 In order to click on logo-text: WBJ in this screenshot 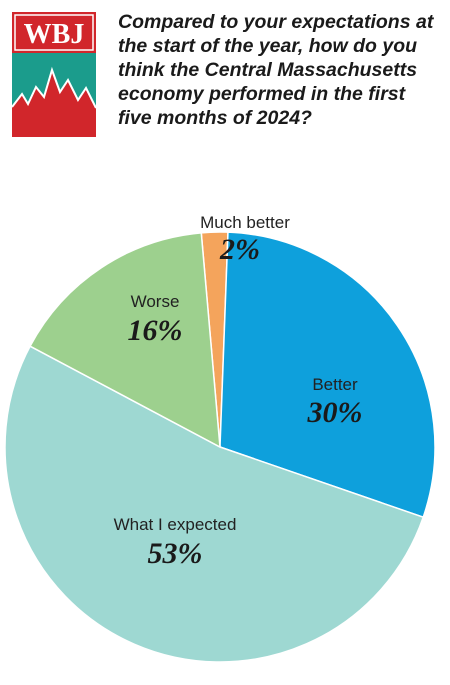, I will do `click(54, 34)`.